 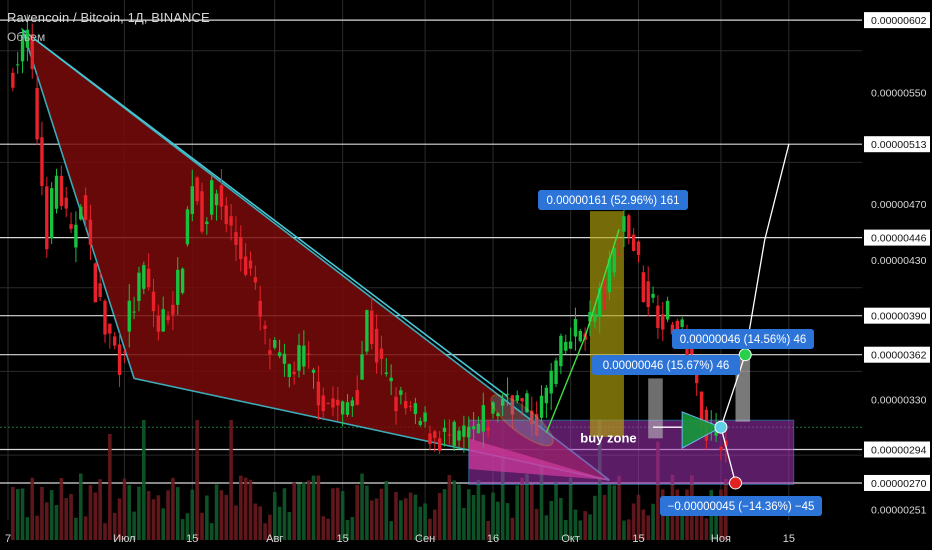 I want to click on buy-zone-fan, so click(x=539, y=459).